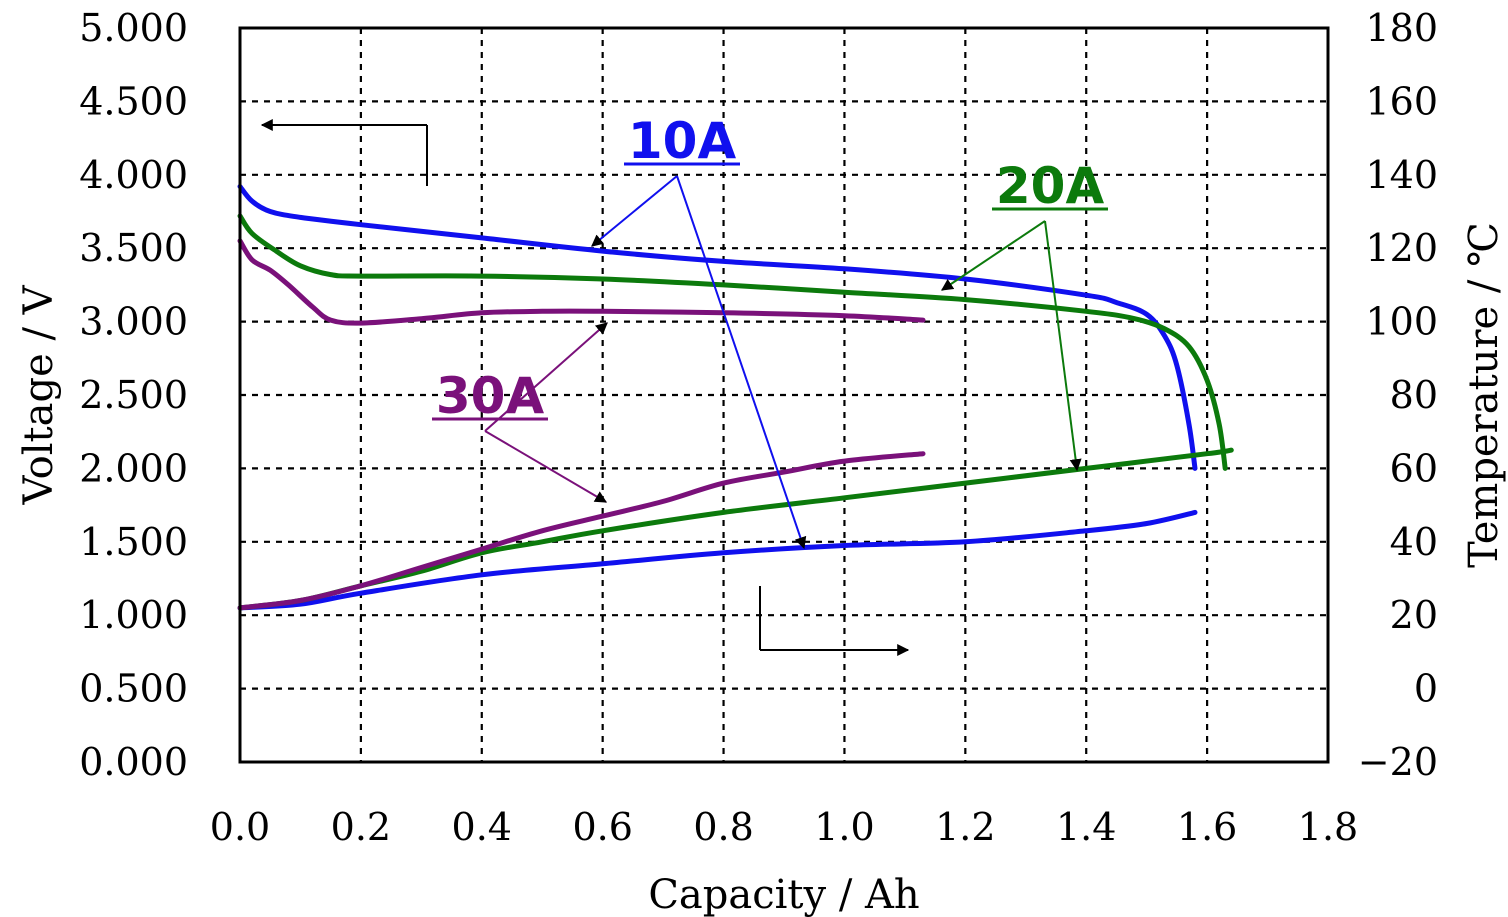 This screenshot has height=917, width=1508. Describe the element at coordinates (1328, 827) in the screenshot. I see `x-tick-label: 1.8` at that location.